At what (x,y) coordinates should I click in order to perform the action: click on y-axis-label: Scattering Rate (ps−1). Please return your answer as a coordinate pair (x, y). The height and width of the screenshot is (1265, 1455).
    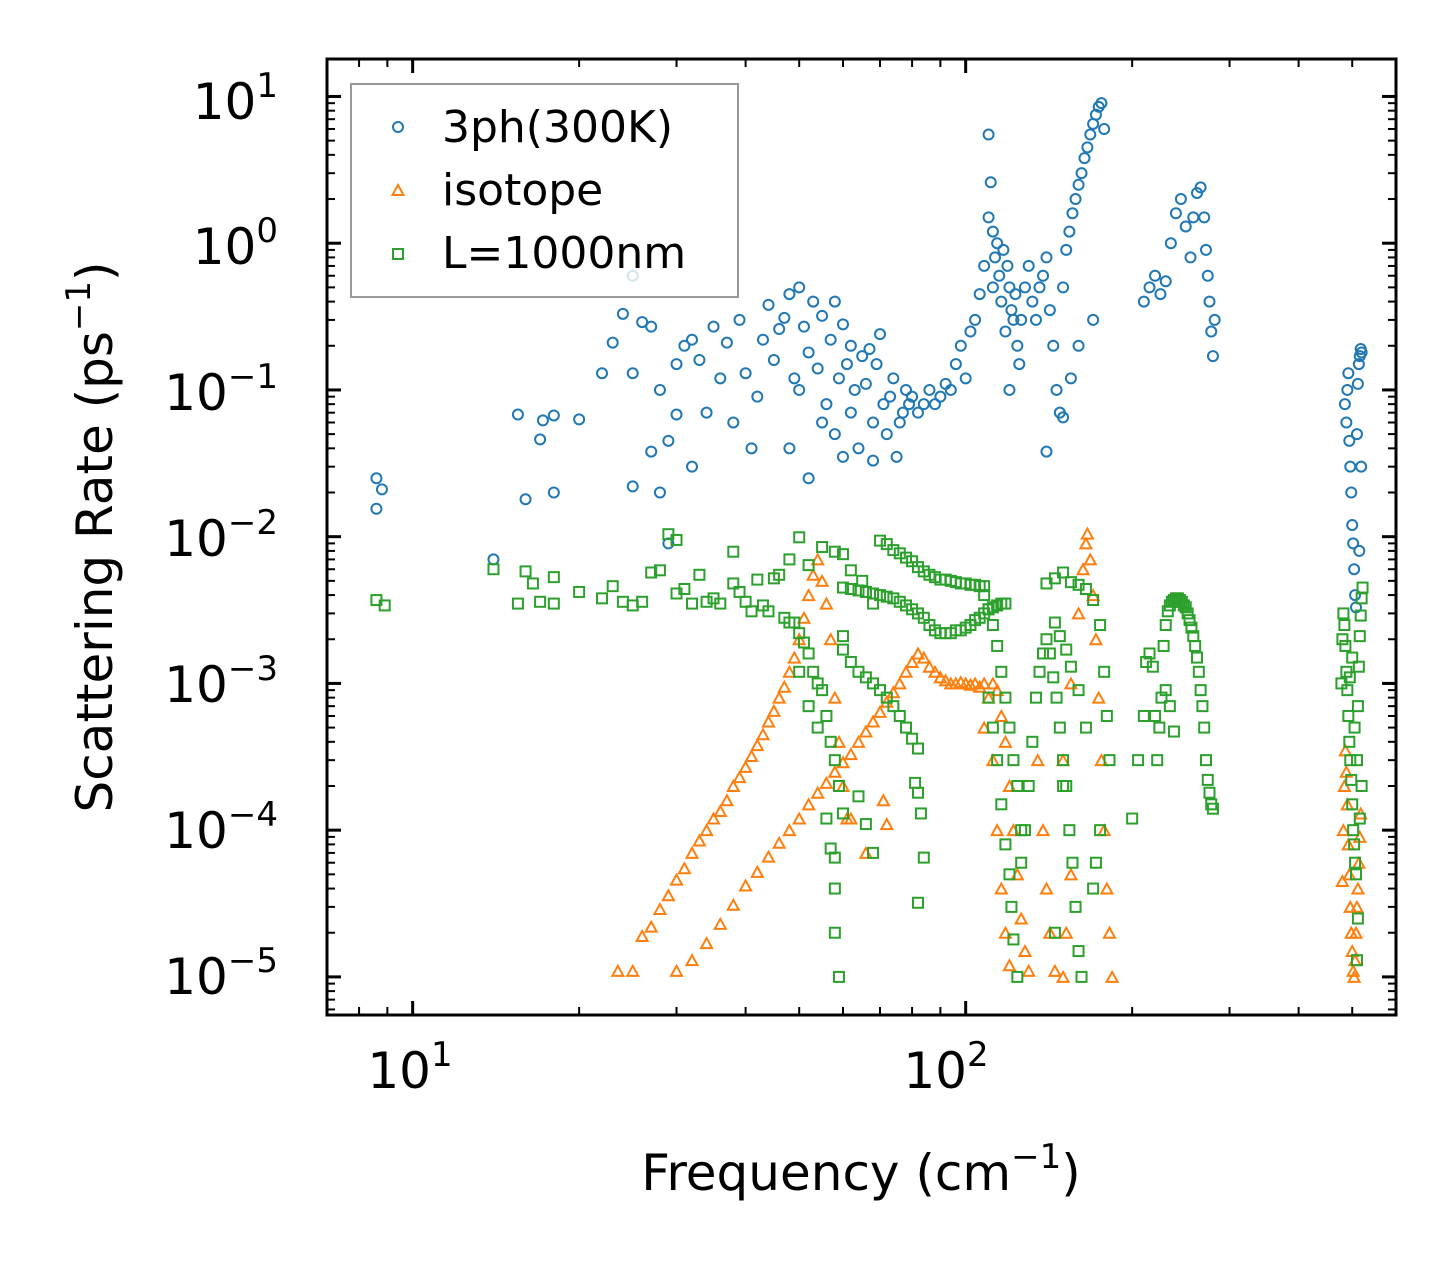
    Looking at the image, I should click on (91, 536).